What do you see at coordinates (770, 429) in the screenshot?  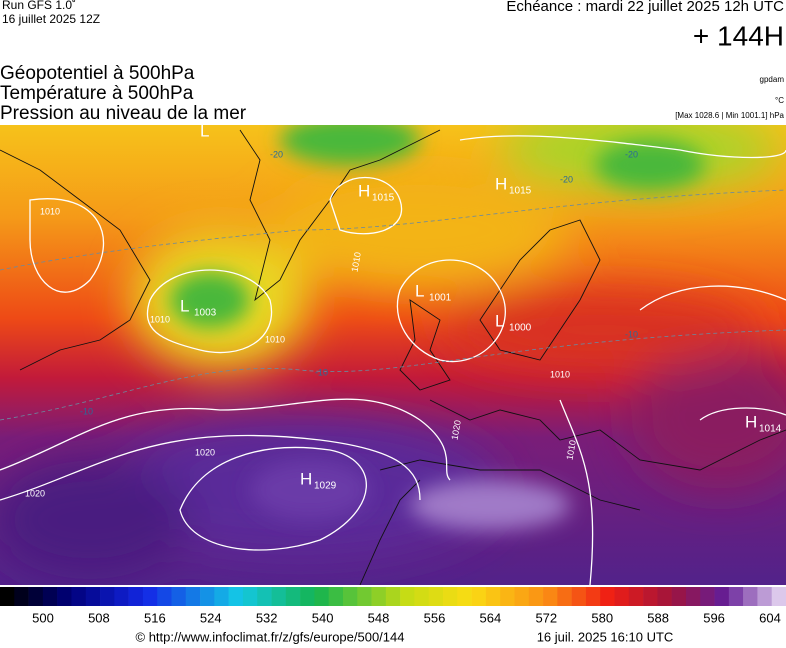 I see `center-value: 1014` at bounding box center [770, 429].